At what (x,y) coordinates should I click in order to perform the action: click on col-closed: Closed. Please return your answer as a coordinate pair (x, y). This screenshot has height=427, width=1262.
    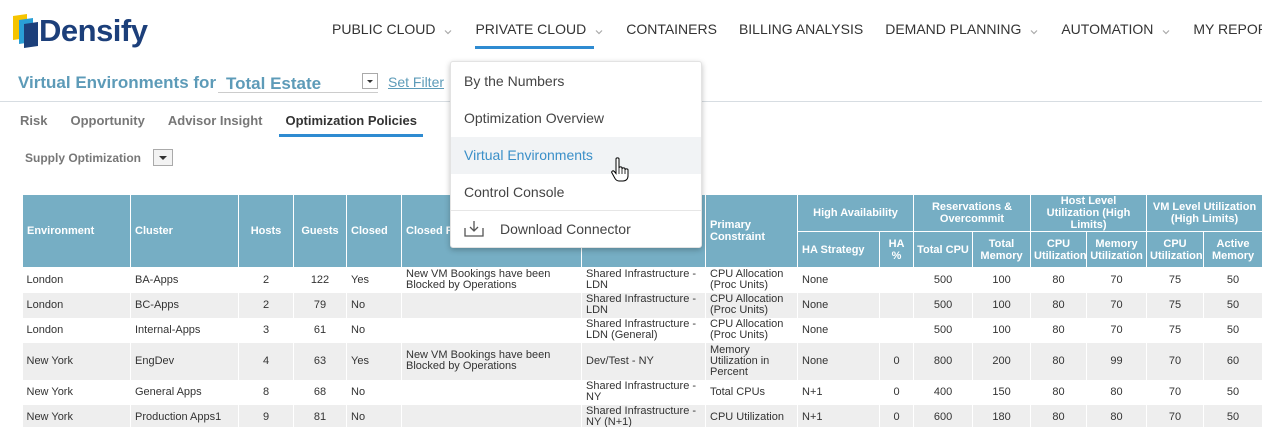
    Looking at the image, I should click on (374, 231).